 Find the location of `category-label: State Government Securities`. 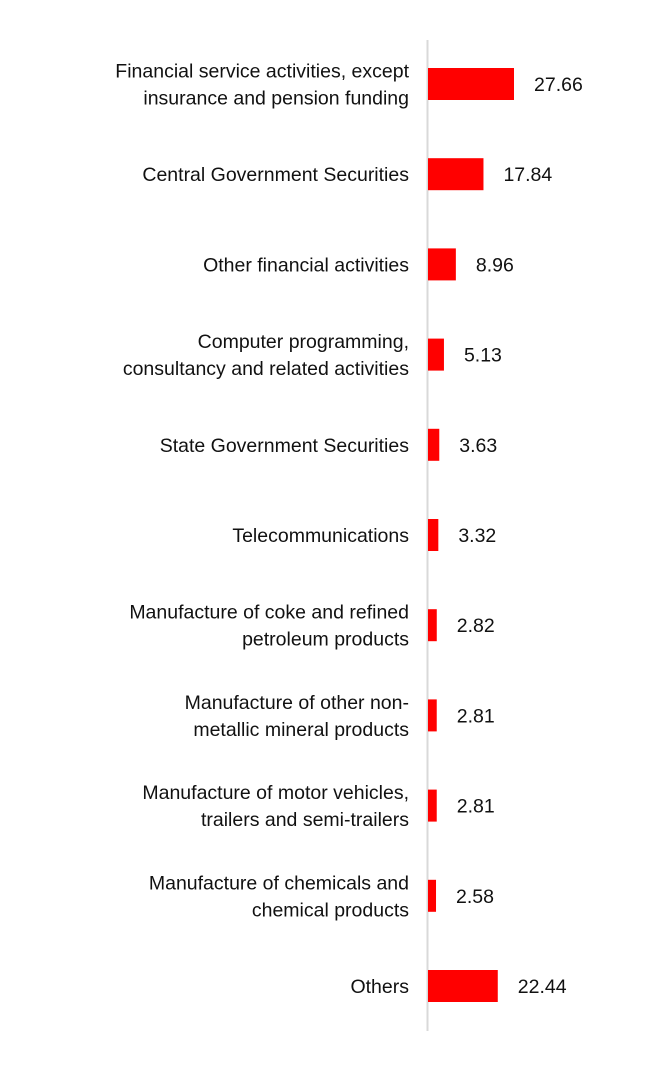

category-label: State Government Securities is located at coordinates (285, 446).